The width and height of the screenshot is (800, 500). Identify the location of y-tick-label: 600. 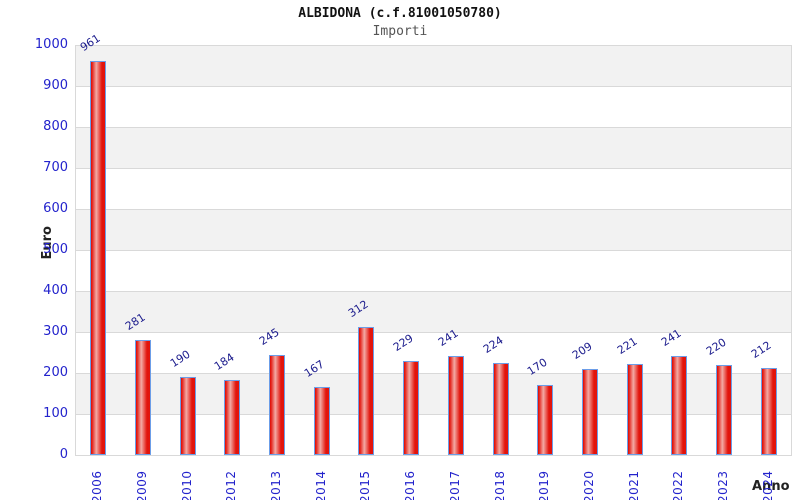
(55, 208).